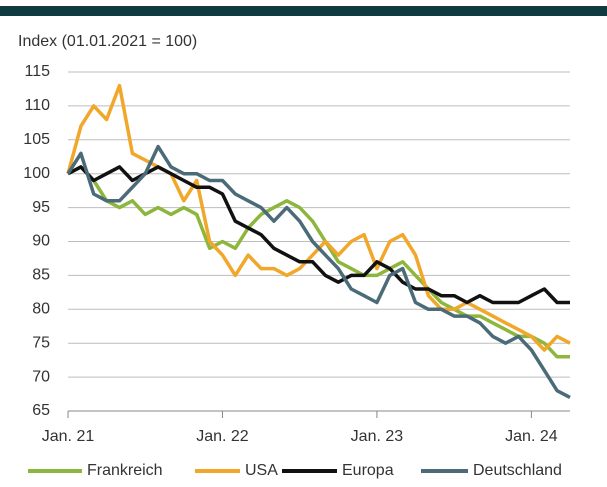 The image size is (607, 487). What do you see at coordinates (37, 105) in the screenshot?
I see `y-tick-label: 110` at bounding box center [37, 105].